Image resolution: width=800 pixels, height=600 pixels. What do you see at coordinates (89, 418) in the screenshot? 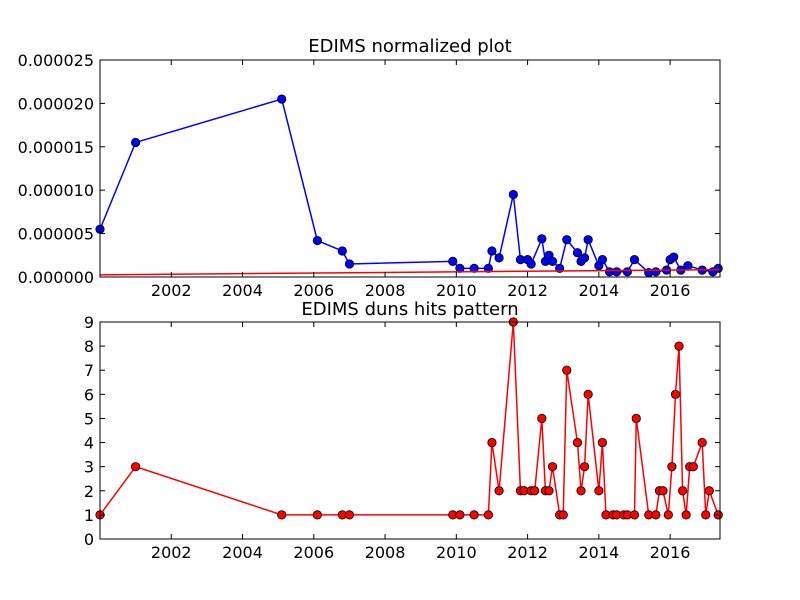
I see `y-tick-label: 5` at bounding box center [89, 418].